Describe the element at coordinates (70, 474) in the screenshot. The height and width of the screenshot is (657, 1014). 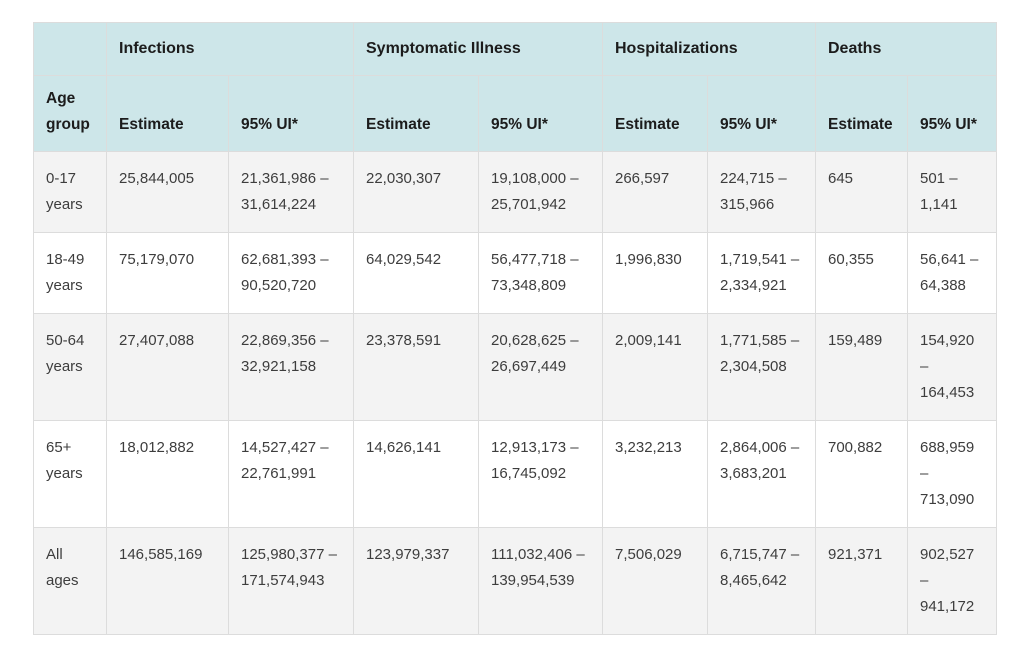
I see `age-group-cell: 65+ years` at that location.